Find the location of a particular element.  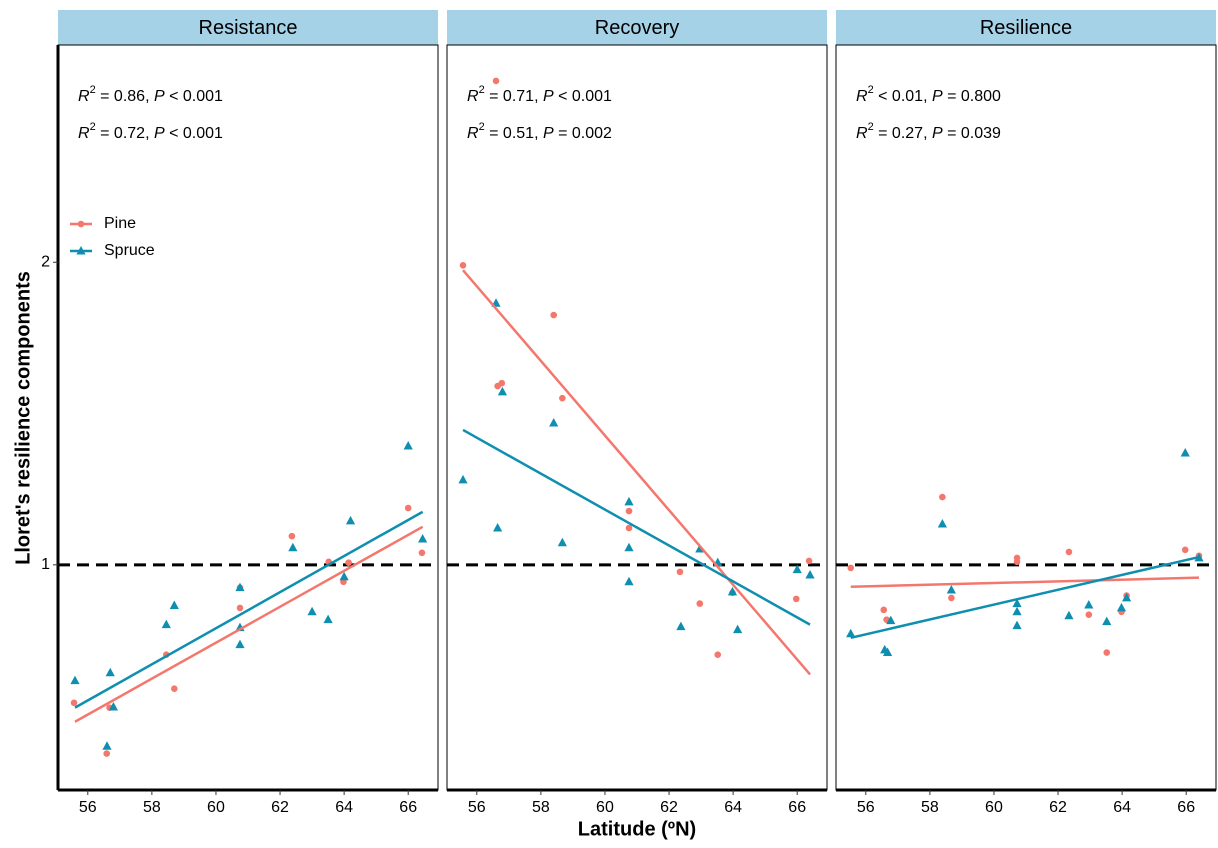

annotation-part: = 0.800 is located at coordinates (972, 96).